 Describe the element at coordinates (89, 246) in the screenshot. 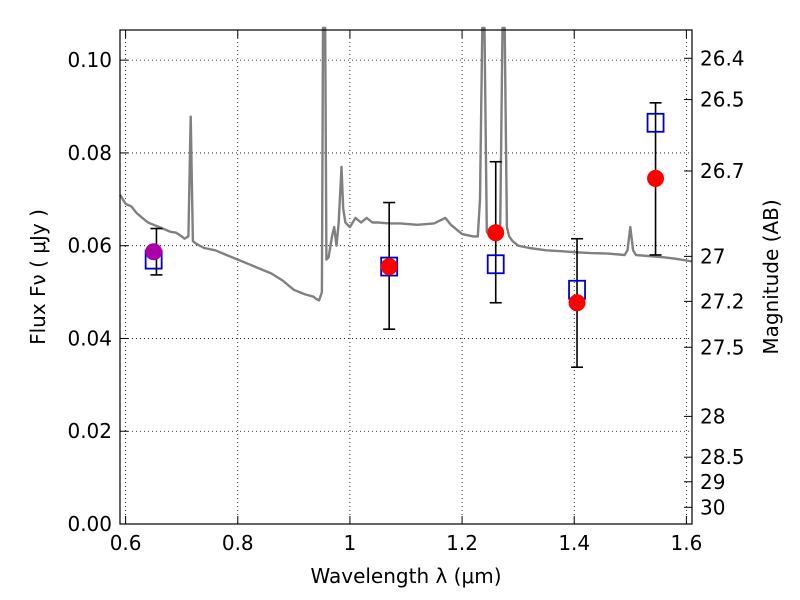

I see `y-tick-label: 0.06` at that location.